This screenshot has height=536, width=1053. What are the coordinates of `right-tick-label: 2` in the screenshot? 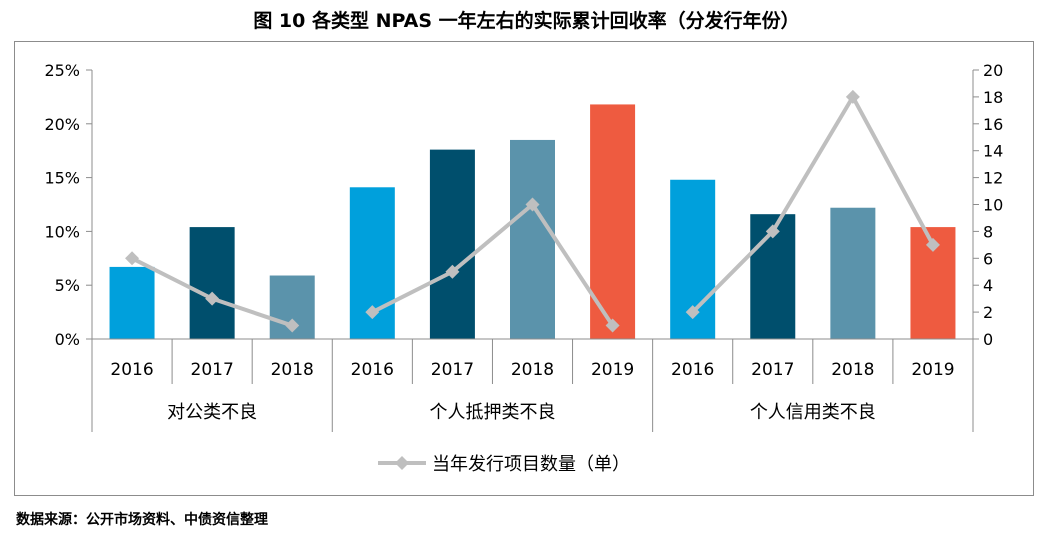 It's located at (988, 312).